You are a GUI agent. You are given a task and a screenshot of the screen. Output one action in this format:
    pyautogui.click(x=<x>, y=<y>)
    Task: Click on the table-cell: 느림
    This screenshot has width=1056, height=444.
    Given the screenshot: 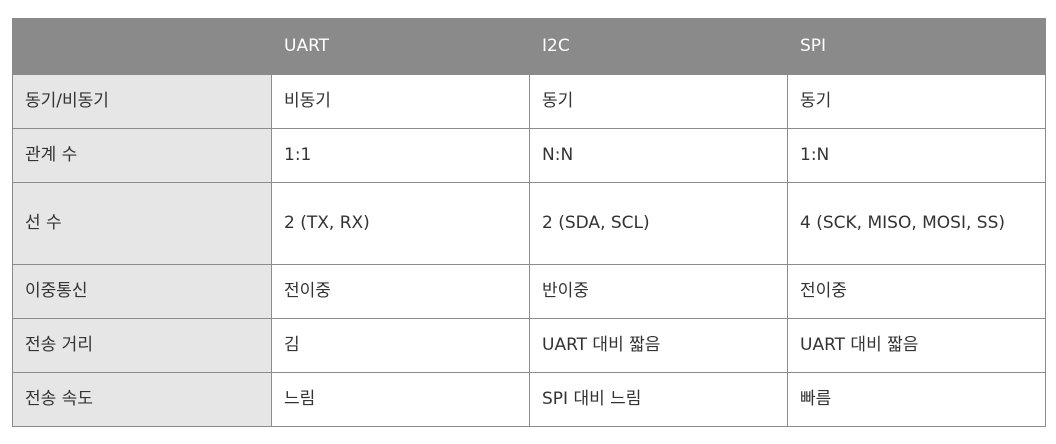 What is the action you would take?
    pyautogui.click(x=400, y=399)
    